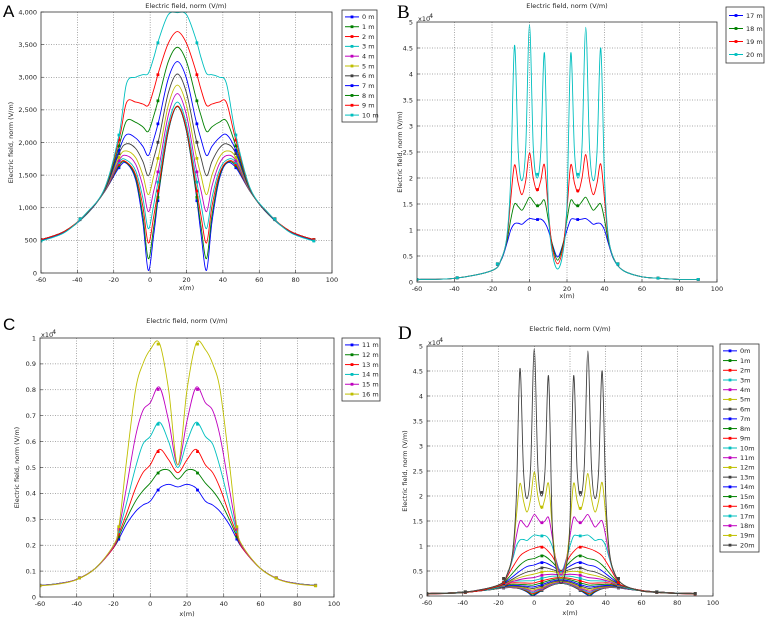  Describe the element at coordinates (745, 419) in the screenshot. I see `legend-label: 7m` at that location.